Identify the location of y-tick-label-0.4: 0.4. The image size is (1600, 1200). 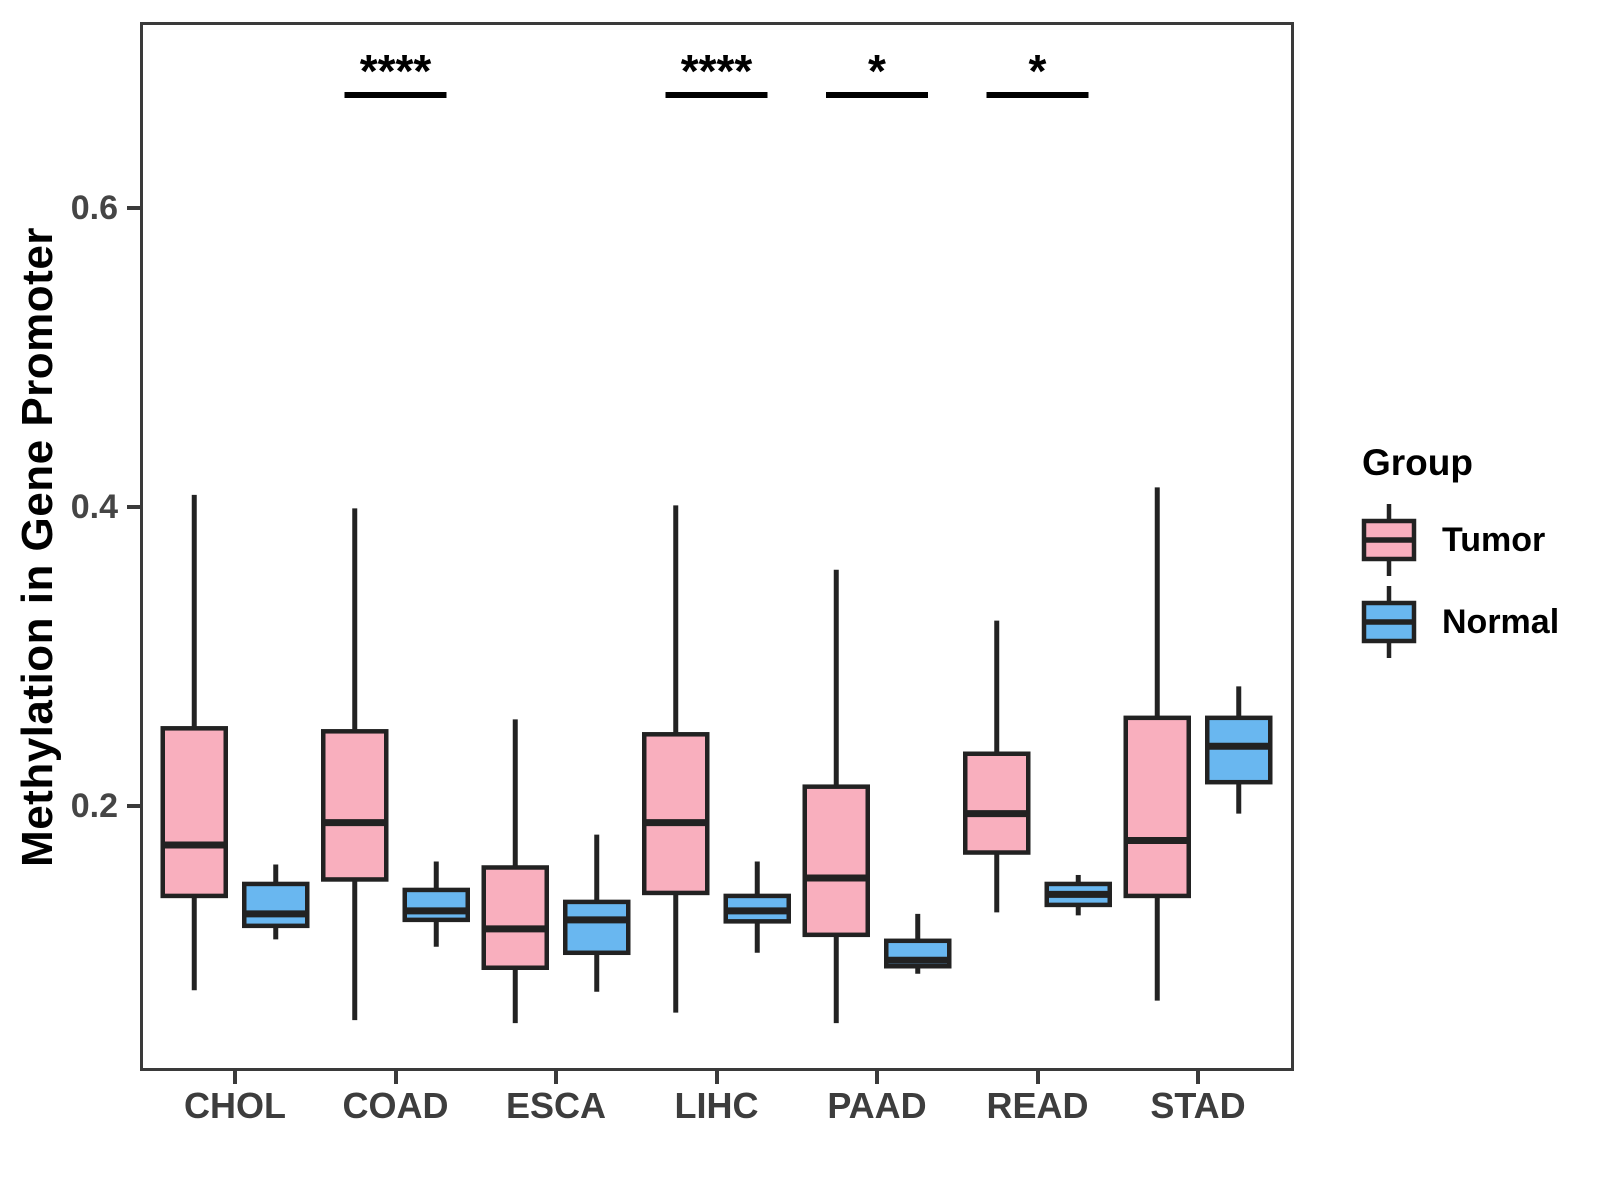
(94, 506).